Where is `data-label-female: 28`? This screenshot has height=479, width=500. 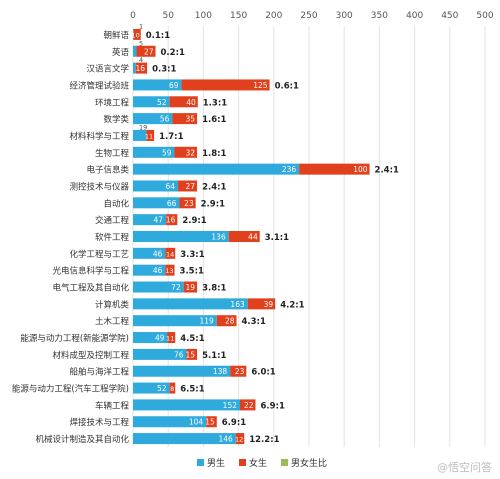
data-label-female: 28 is located at coordinates (230, 321).